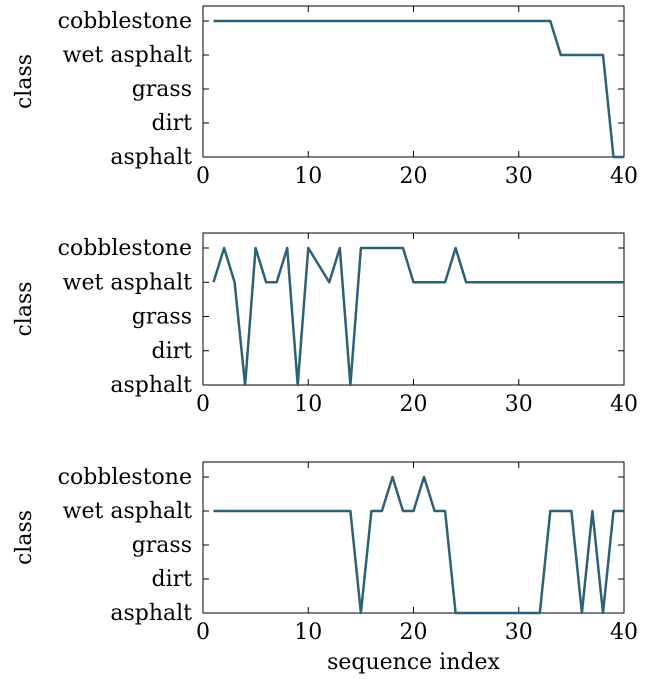 This screenshot has width=651, height=679. I want to click on x-axis-title: sequence index, so click(413, 662).